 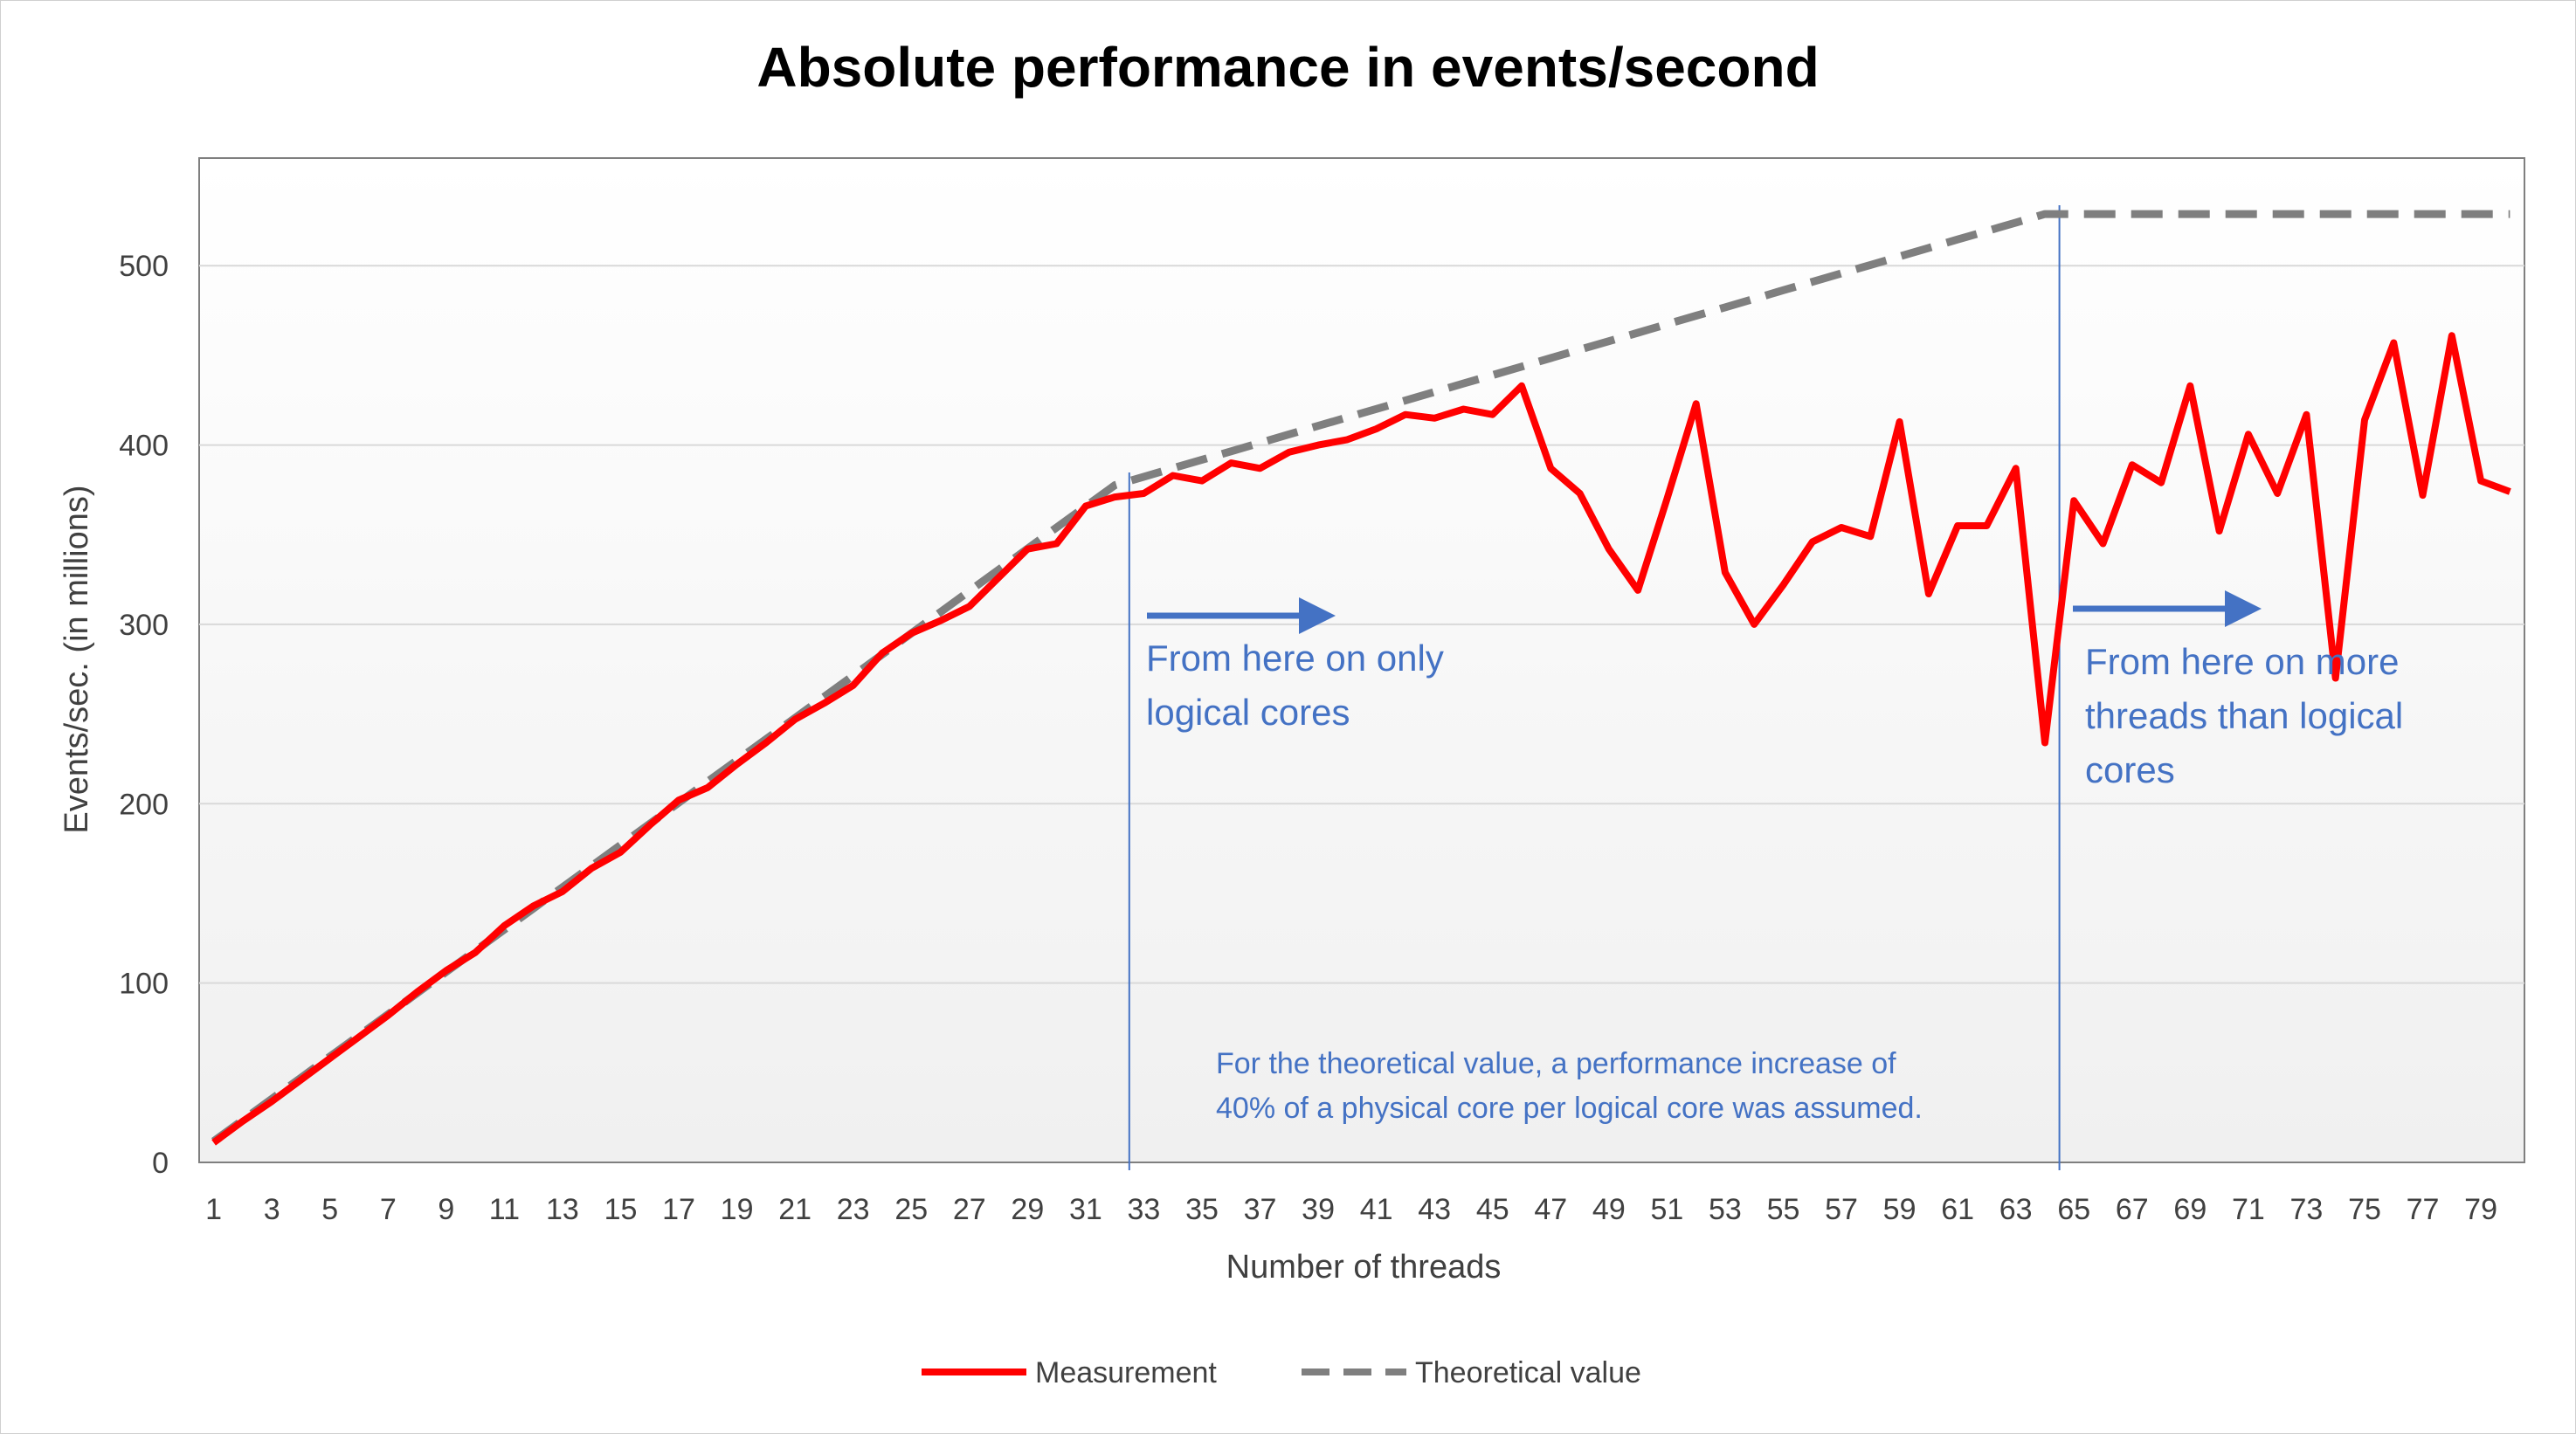 I want to click on x-tick-47: 47, so click(x=1550, y=1209).